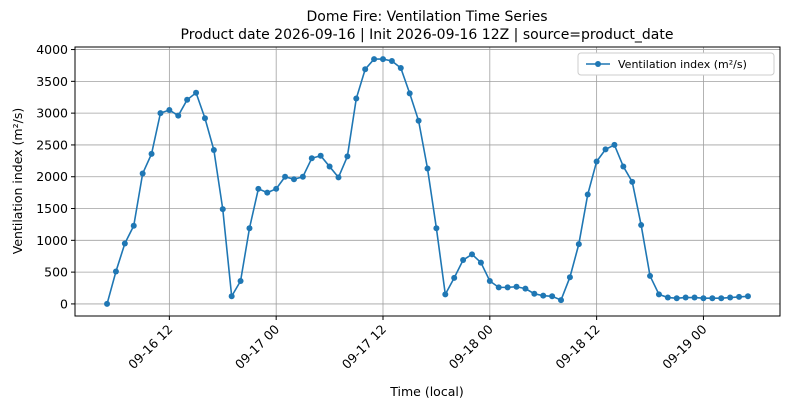 This screenshot has height=409, width=790. I want to click on legend-marker, so click(598, 64).